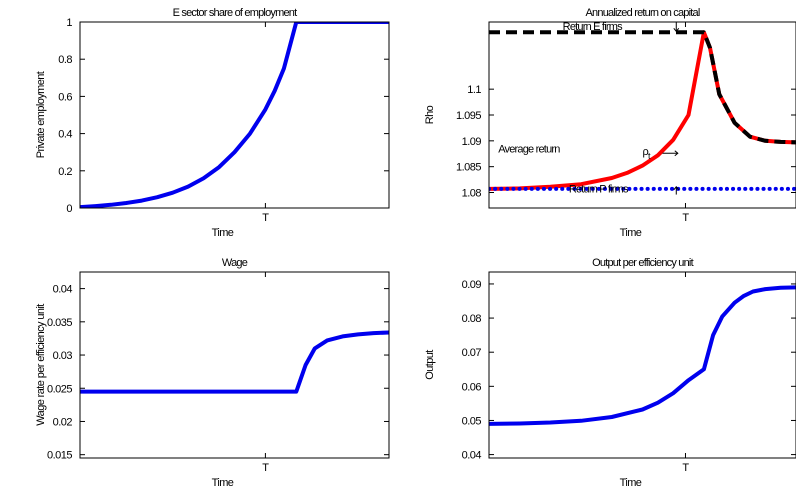 The height and width of the screenshot is (486, 796). What do you see at coordinates (472, 319) in the screenshot?
I see `y-tick-label: 0.08` at bounding box center [472, 319].